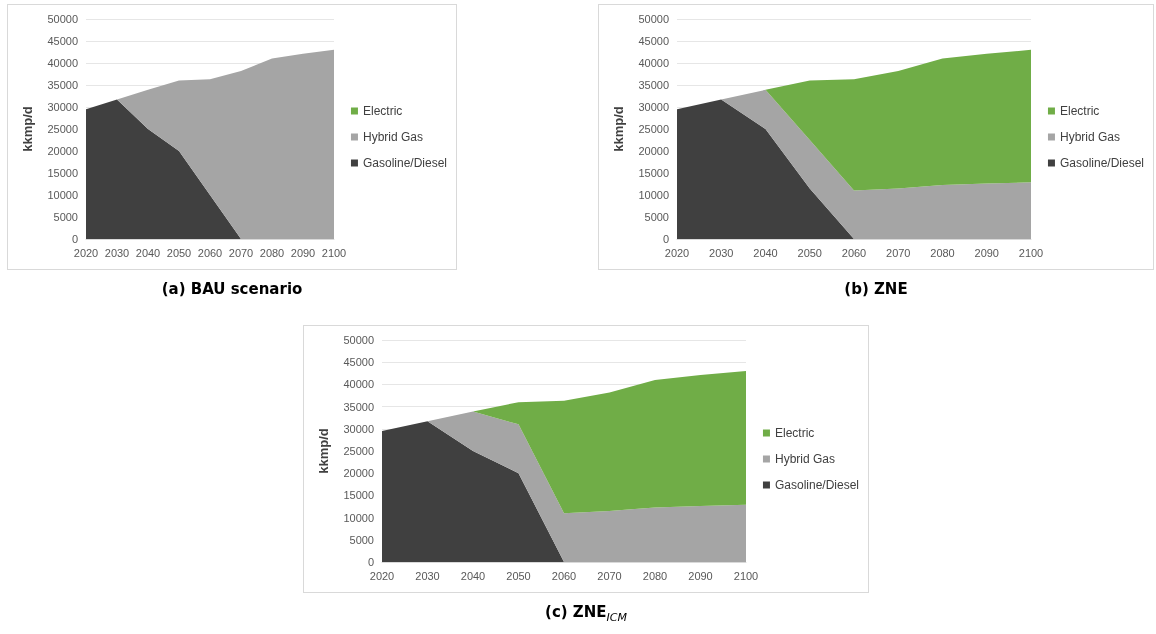 The image size is (1156, 634). What do you see at coordinates (876, 289) in the screenshot?
I see `text: (b) ZNE` at bounding box center [876, 289].